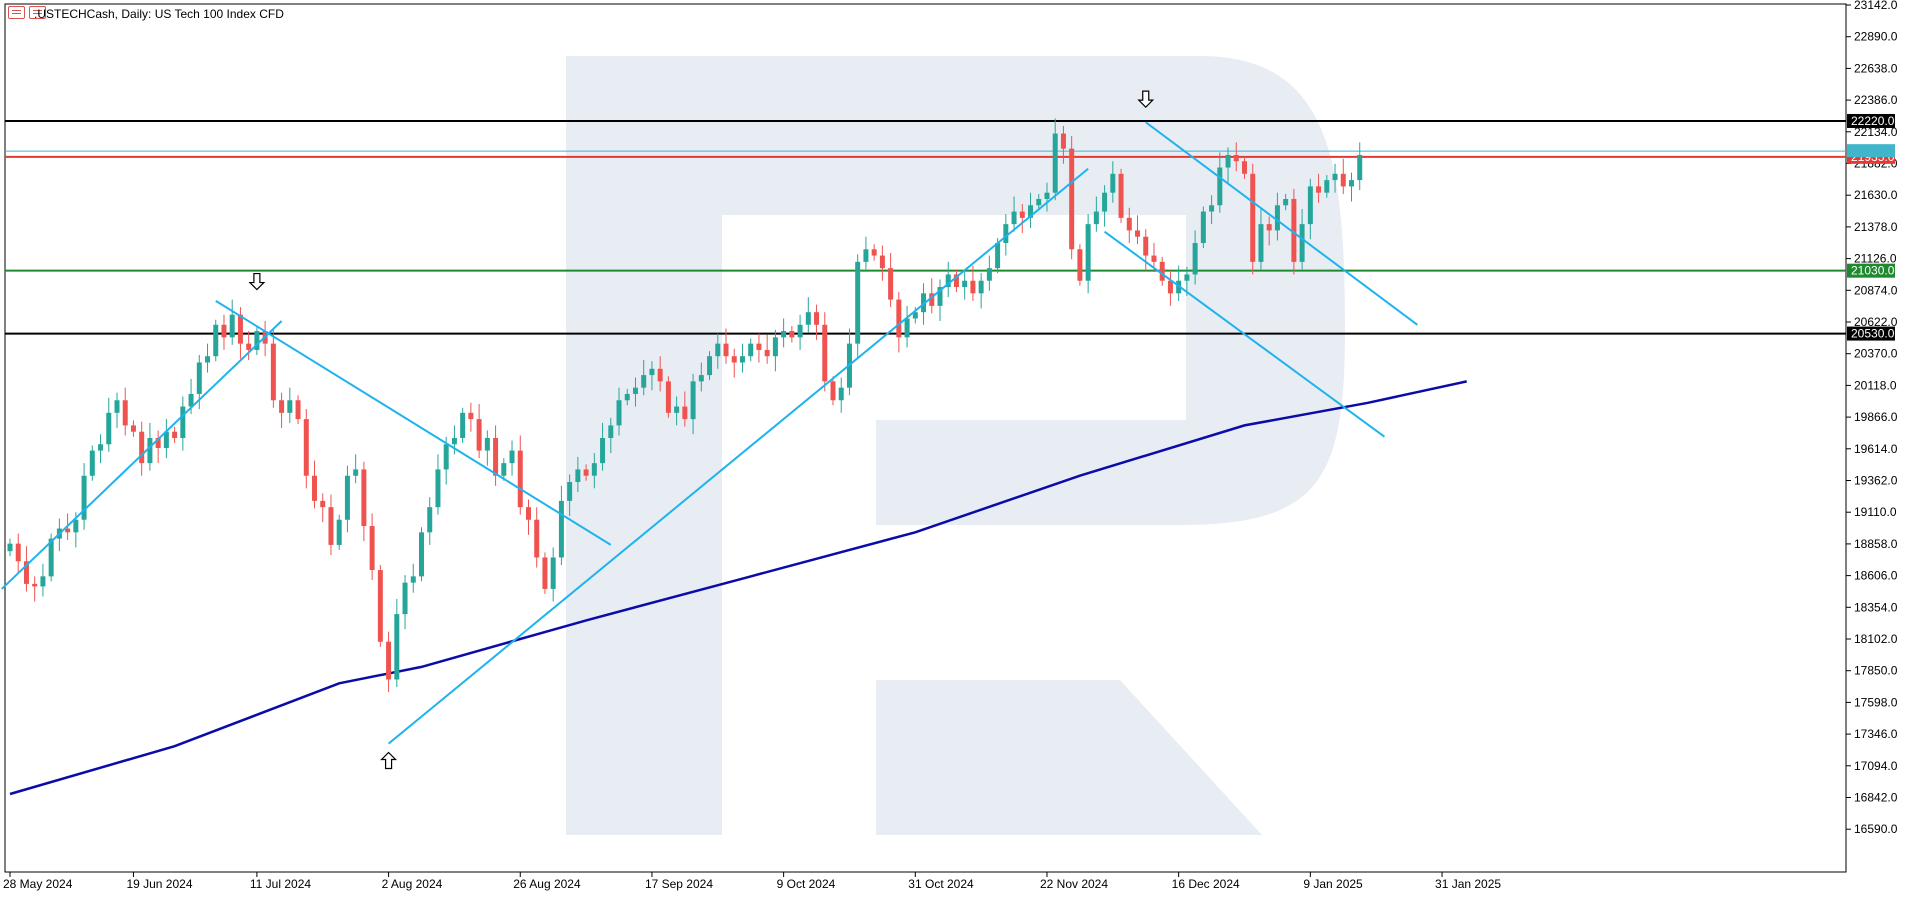 The width and height of the screenshot is (1906, 898). What do you see at coordinates (16, 12) in the screenshot?
I see `chart-list-icon` at bounding box center [16, 12].